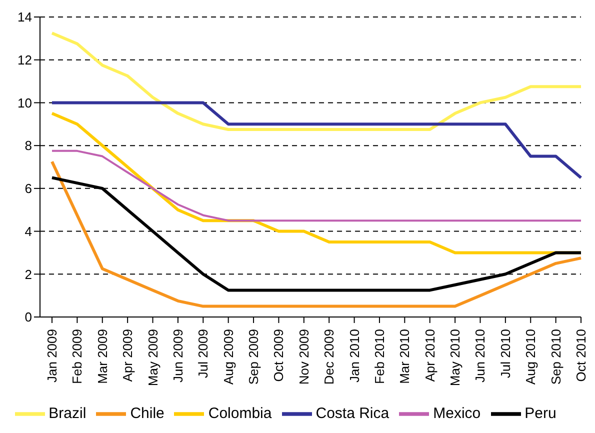 This screenshot has width=595, height=433. Describe the element at coordinates (354, 355) in the screenshot. I see `x-tick-label: Jan 2010` at that location.